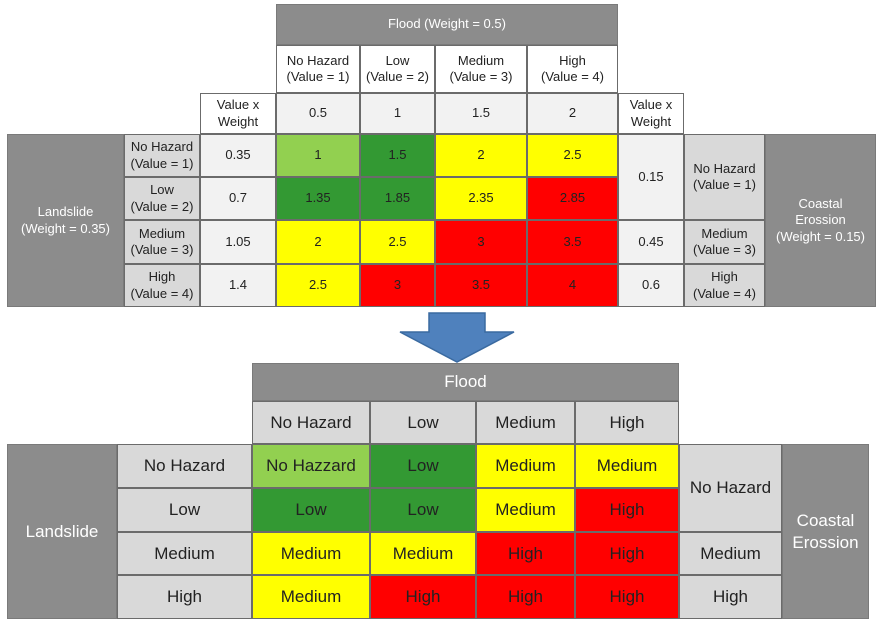 The height and width of the screenshot is (625, 882). I want to click on coastal-weight-value: 0.45, so click(651, 242).